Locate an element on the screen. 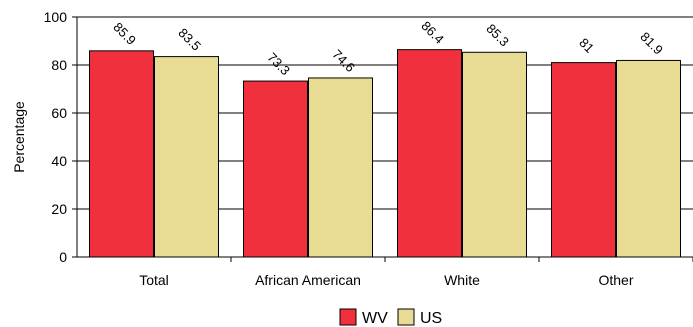  category-label: African American is located at coordinates (308, 280).